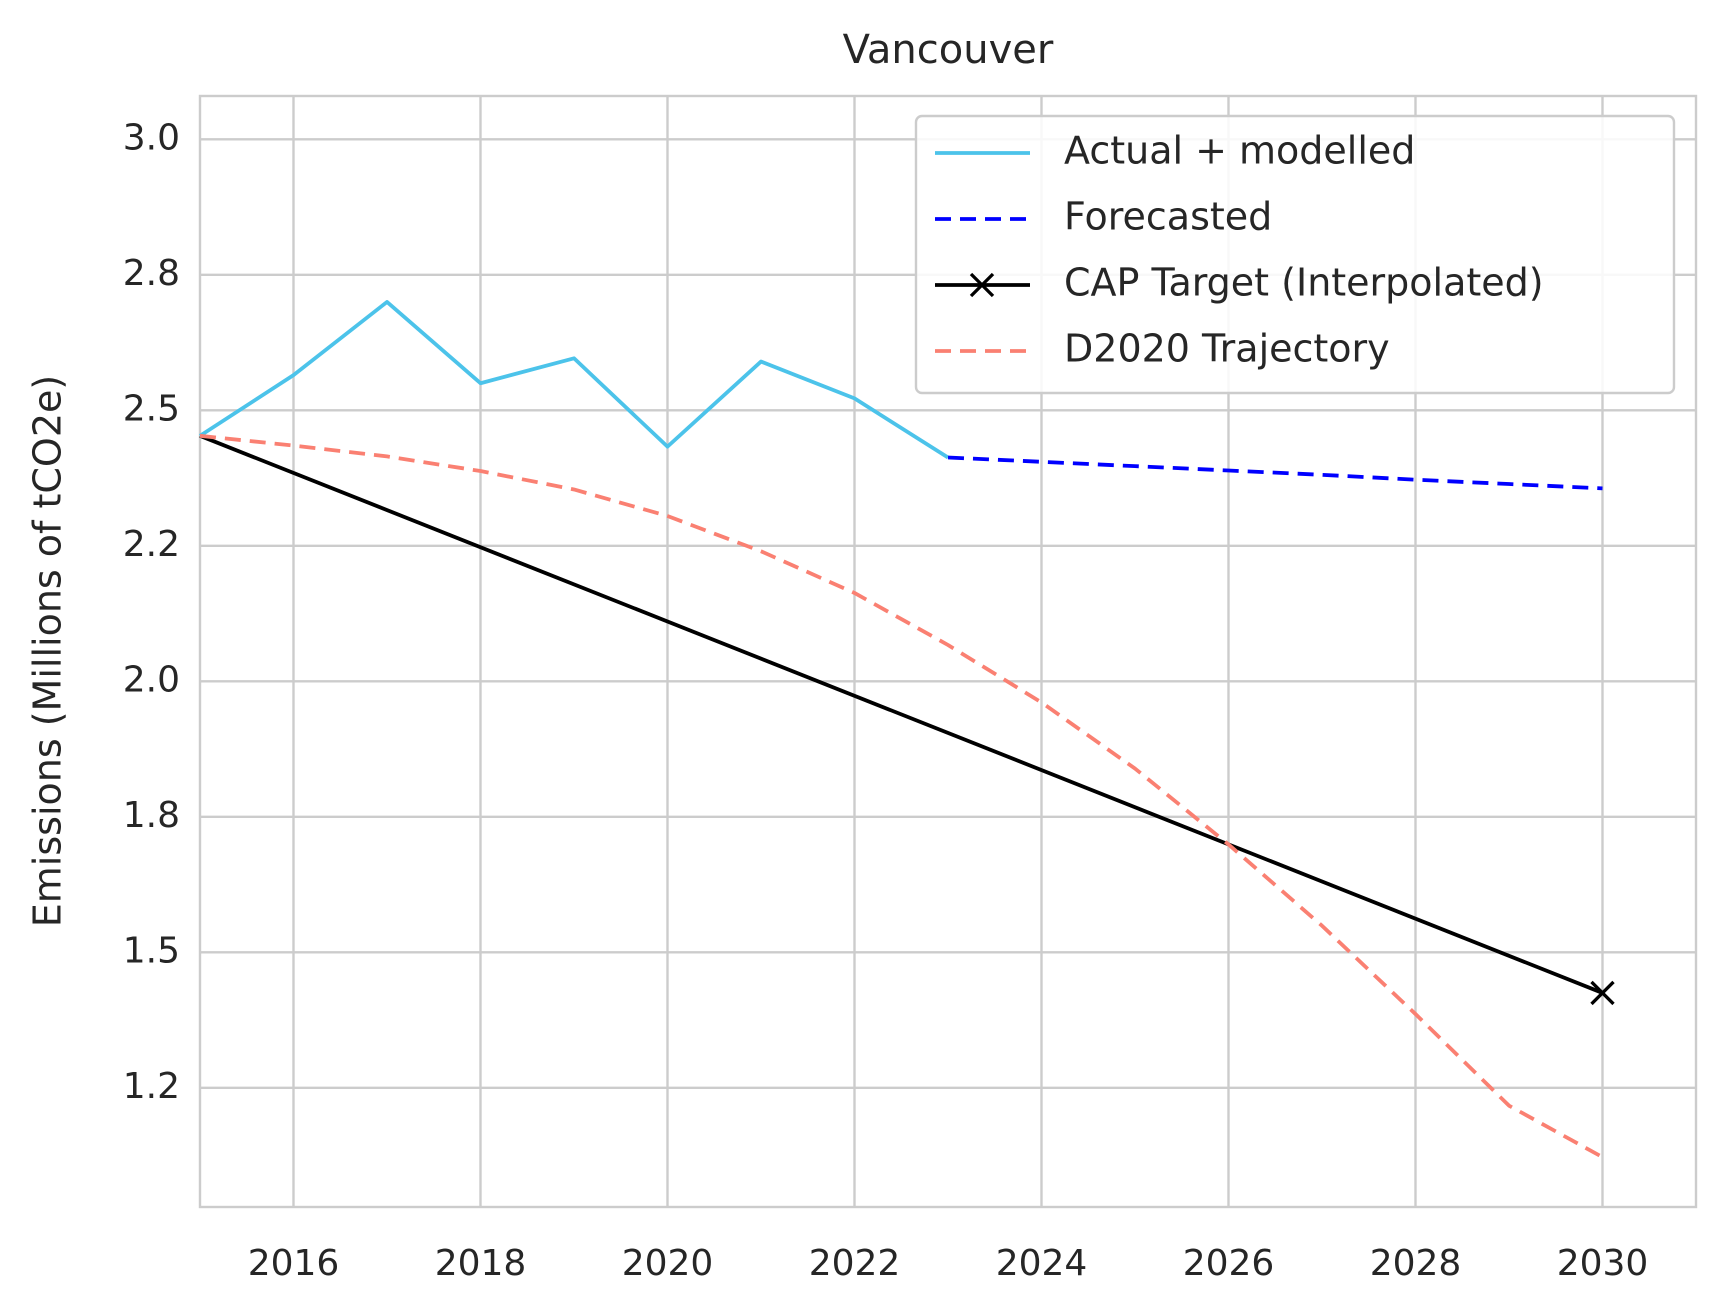  Describe the element at coordinates (1239, 151) in the screenshot. I see `legend-label: Actual + modelled` at that location.